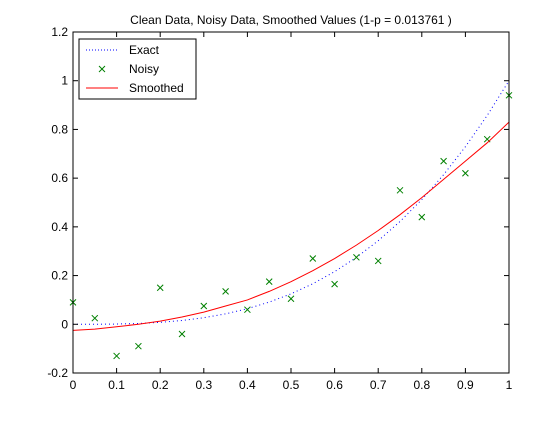  I want to click on legend-box, so click(137, 69).